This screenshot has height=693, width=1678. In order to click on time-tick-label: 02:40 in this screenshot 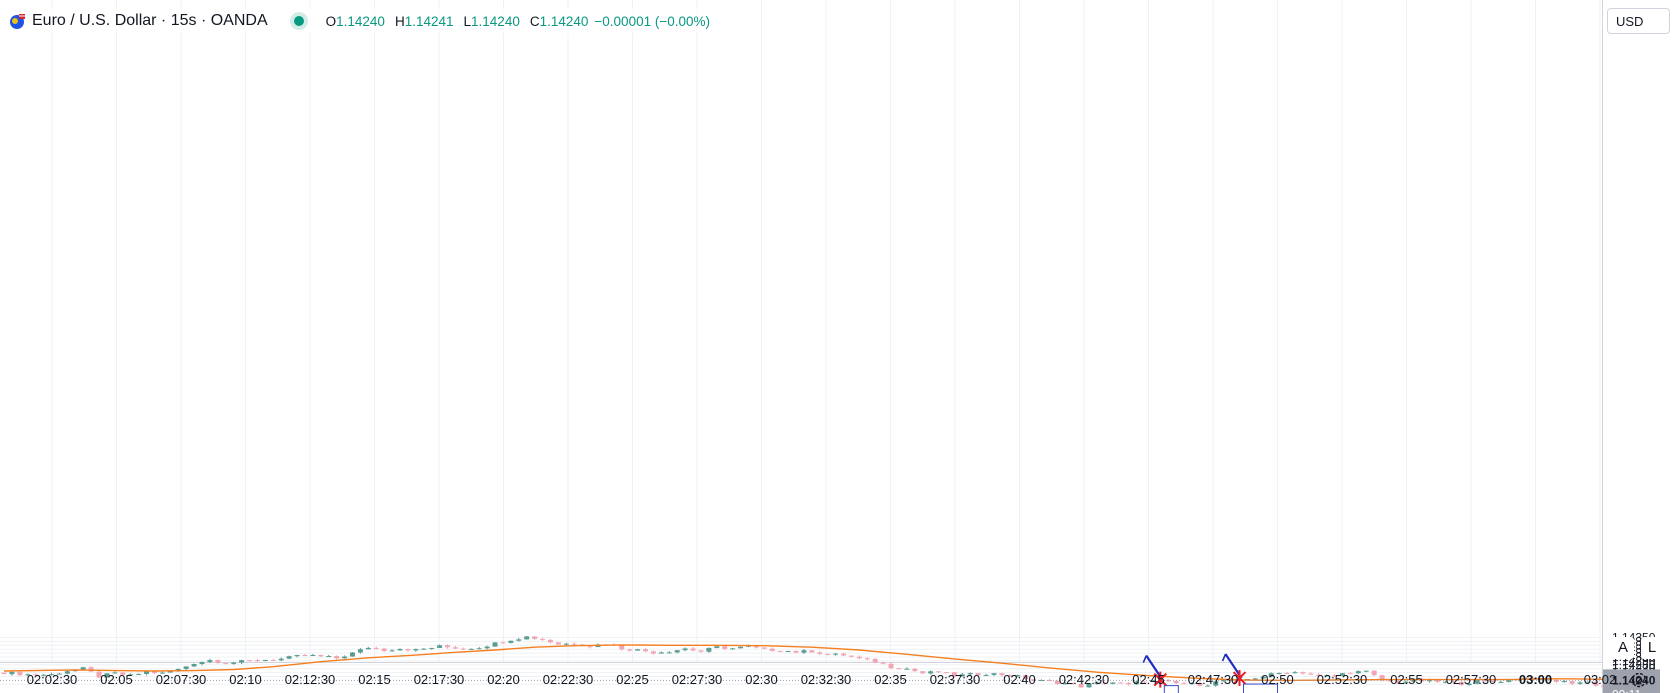, I will do `click(1019, 679)`.